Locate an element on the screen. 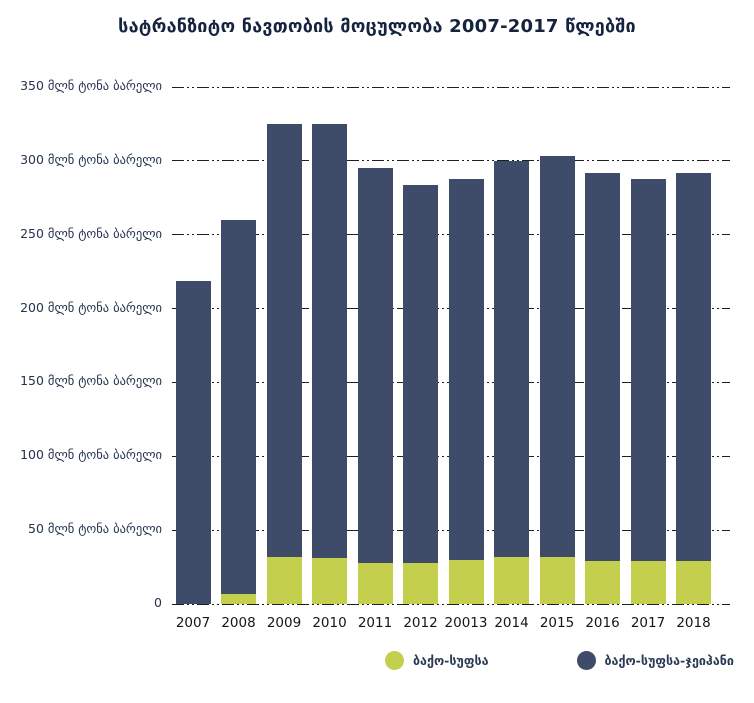  bar-2009-segment-navy is located at coordinates (284, 340).